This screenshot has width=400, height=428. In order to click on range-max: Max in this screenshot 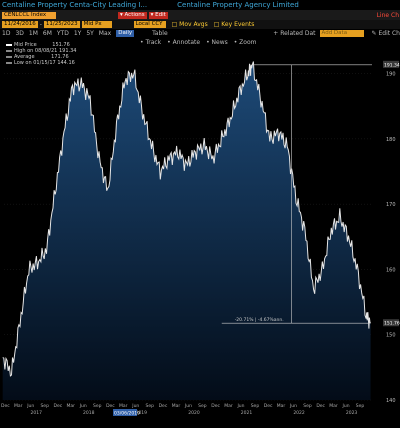, I will do `click(105, 33)`.